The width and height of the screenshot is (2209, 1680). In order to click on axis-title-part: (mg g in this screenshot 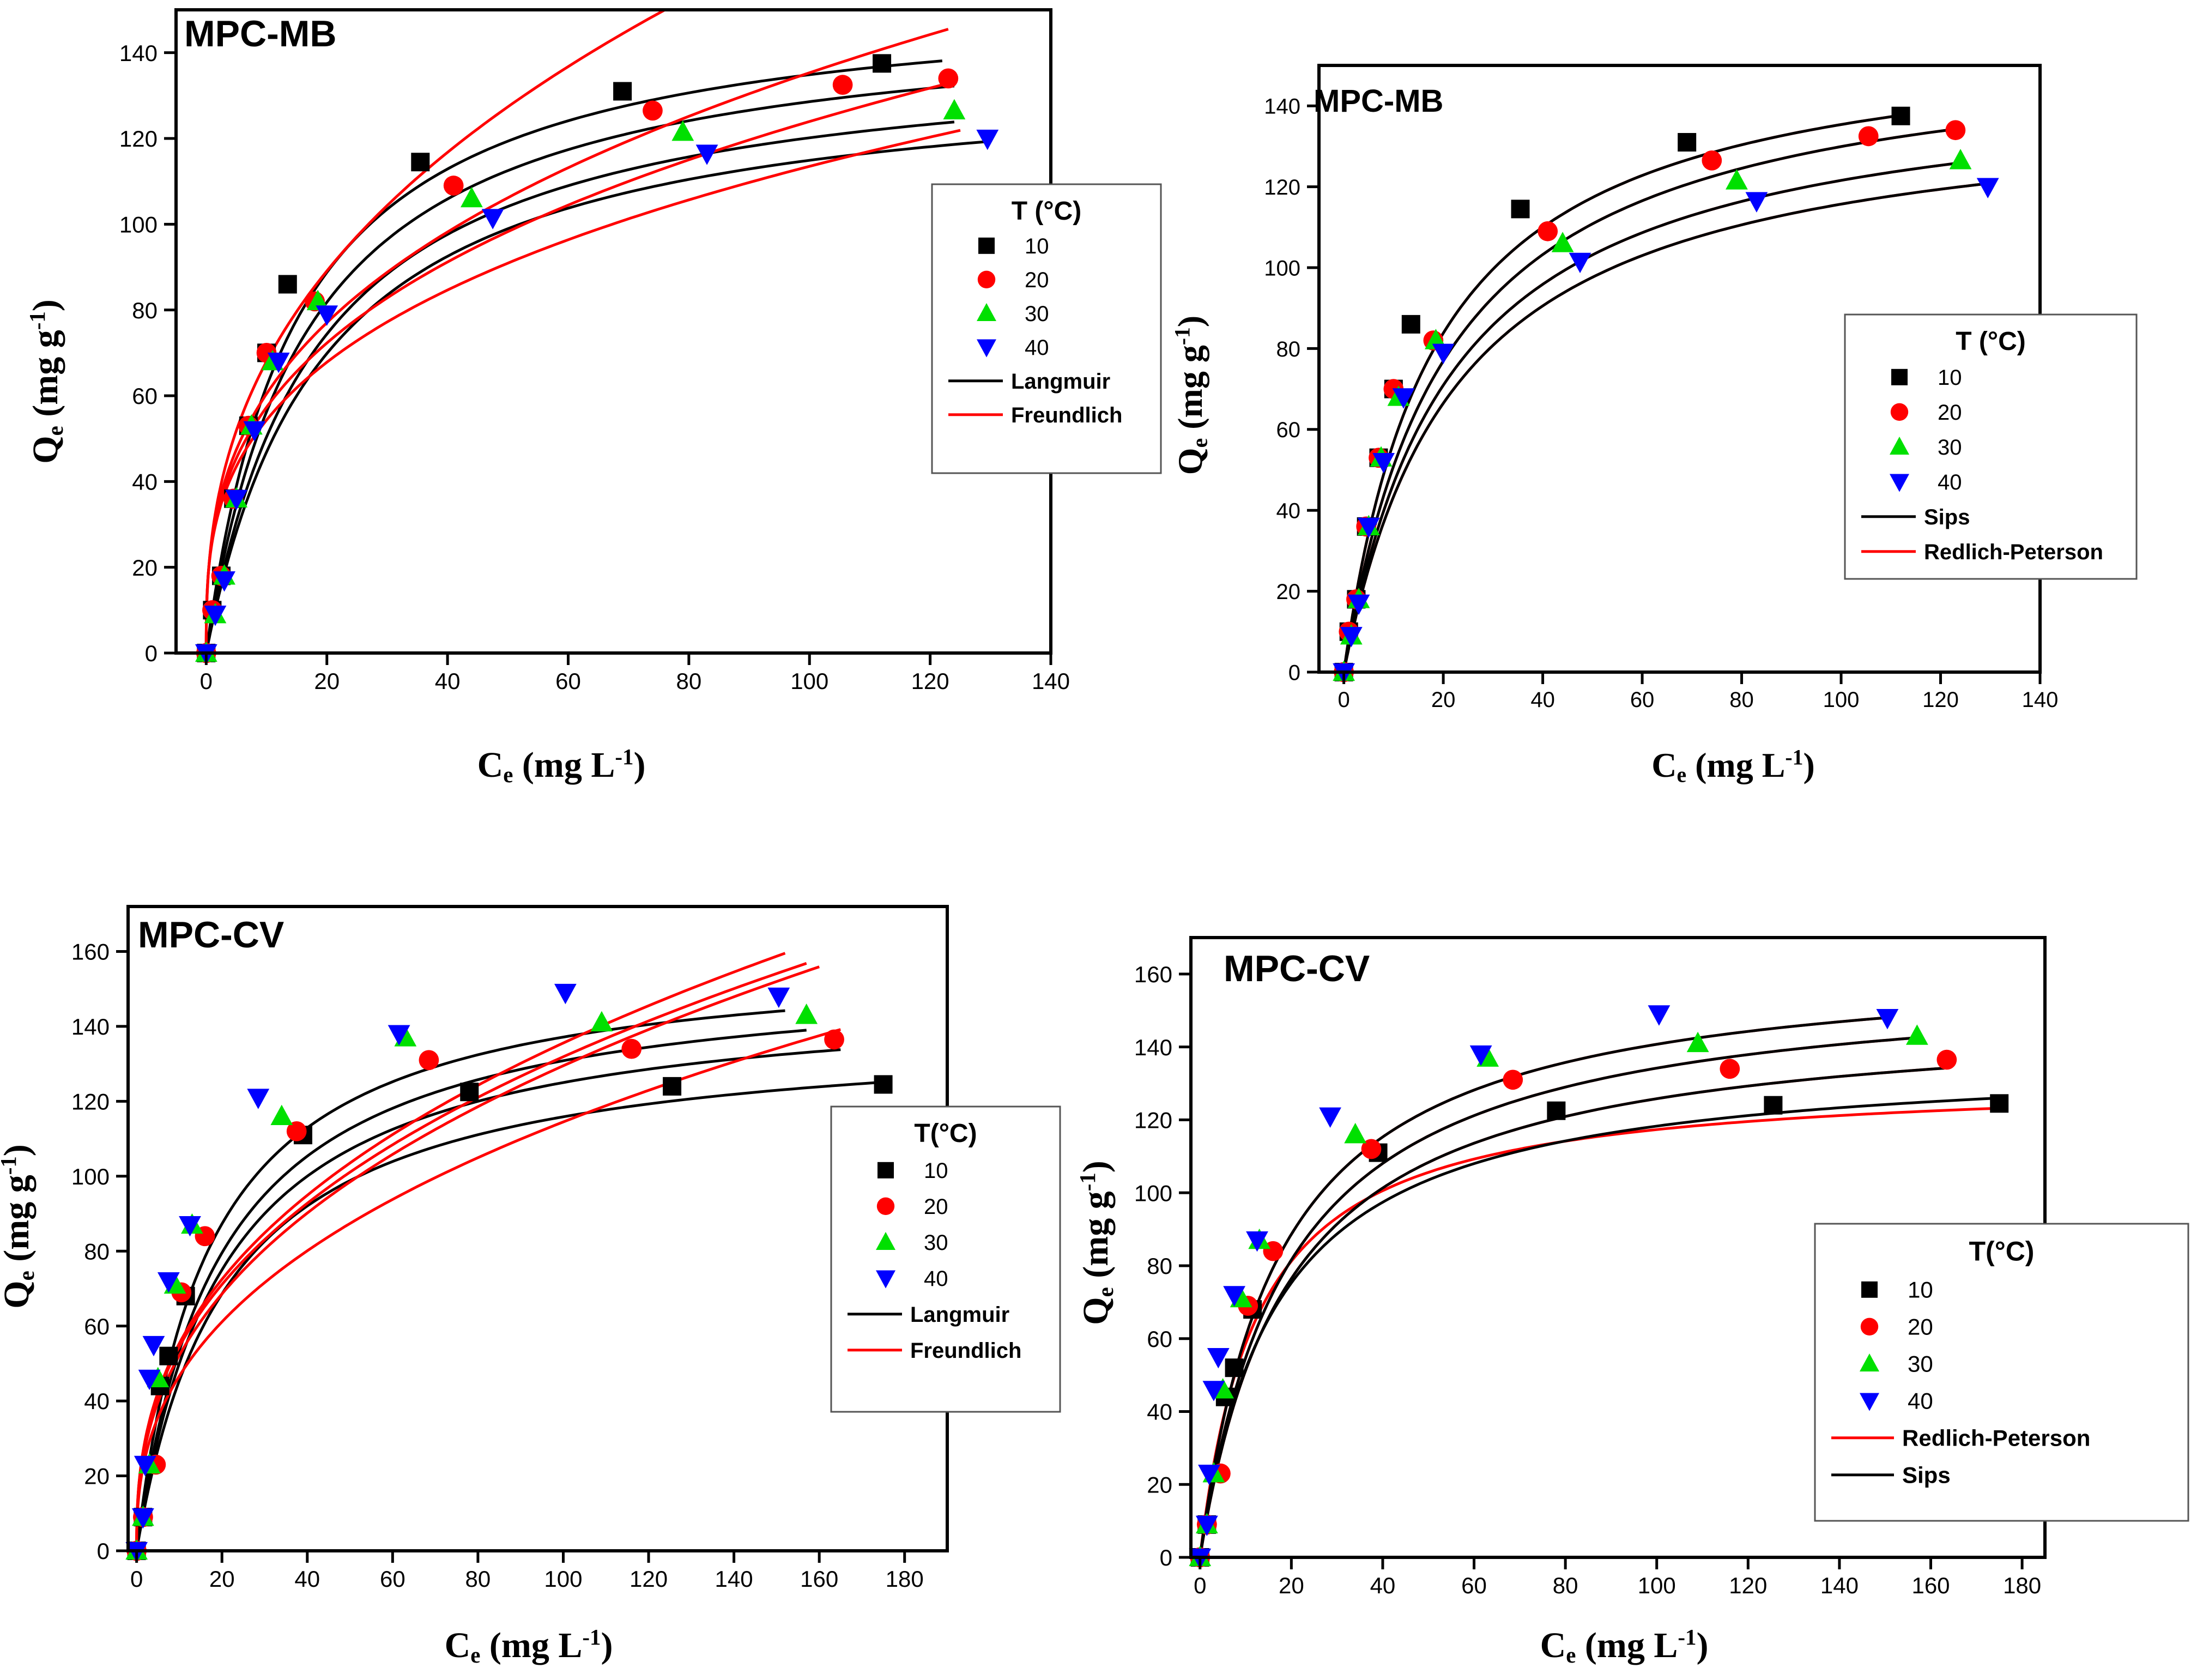, I will do `click(1096, 1239)`.